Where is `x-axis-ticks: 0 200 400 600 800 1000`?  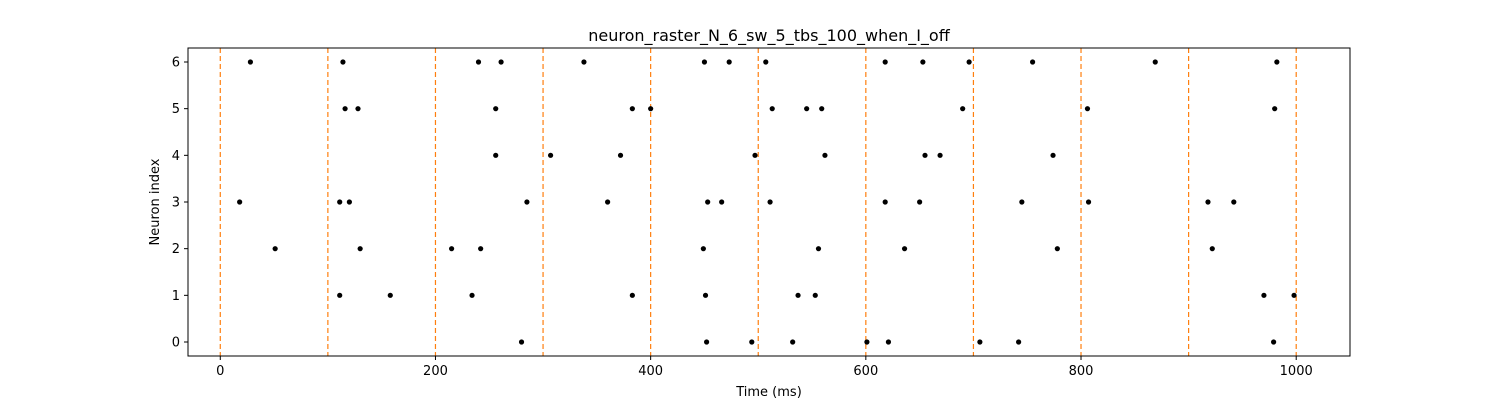 x-axis-ticks: 0 200 400 600 800 1000 is located at coordinates (764, 367).